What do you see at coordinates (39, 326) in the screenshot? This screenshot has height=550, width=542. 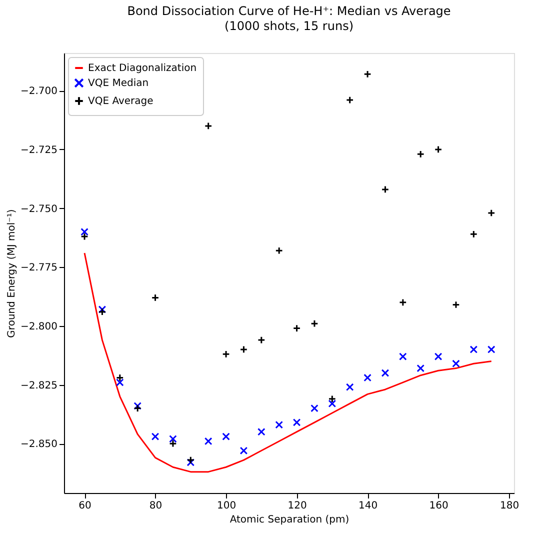 I see `y-tick-label: −2.800` at bounding box center [39, 326].